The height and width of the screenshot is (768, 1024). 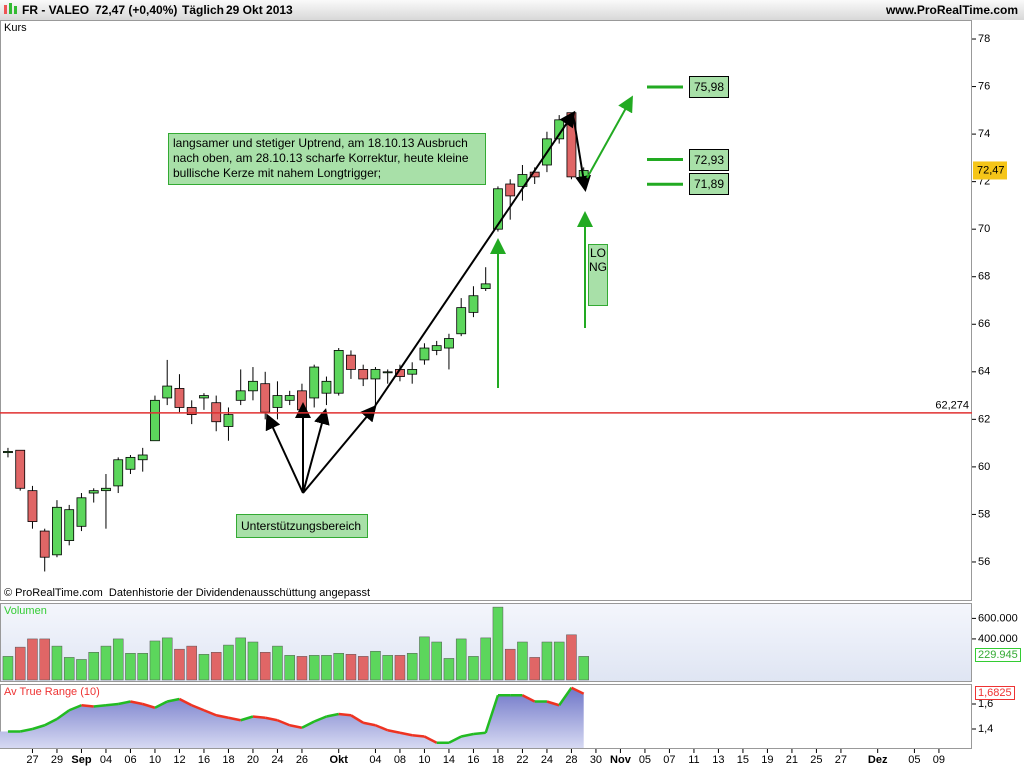 What do you see at coordinates (984, 134) in the screenshot?
I see `y-tick-label: 74` at bounding box center [984, 134].